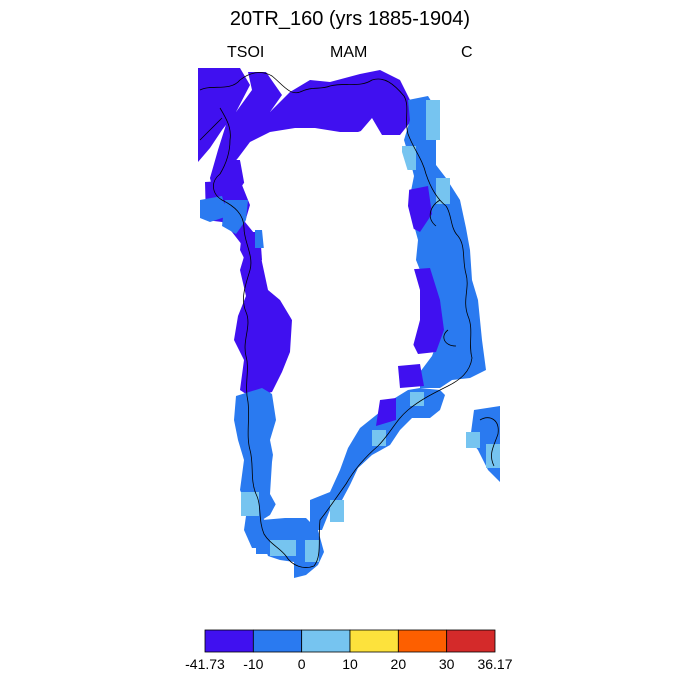  What do you see at coordinates (447, 664) in the screenshot?
I see `colorbar-tick-label: 30` at bounding box center [447, 664].